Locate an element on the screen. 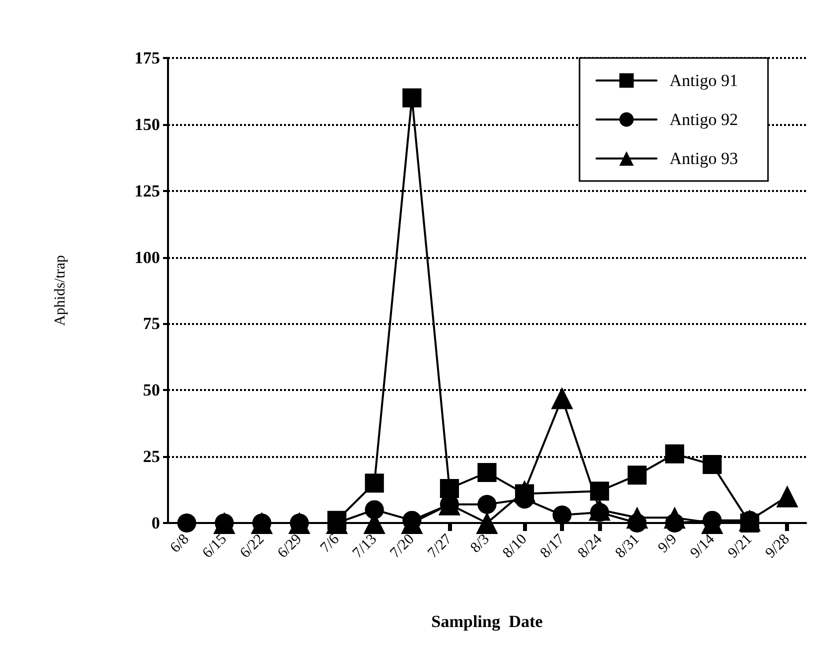  y-tick-label: 150 is located at coordinates (147, 124).